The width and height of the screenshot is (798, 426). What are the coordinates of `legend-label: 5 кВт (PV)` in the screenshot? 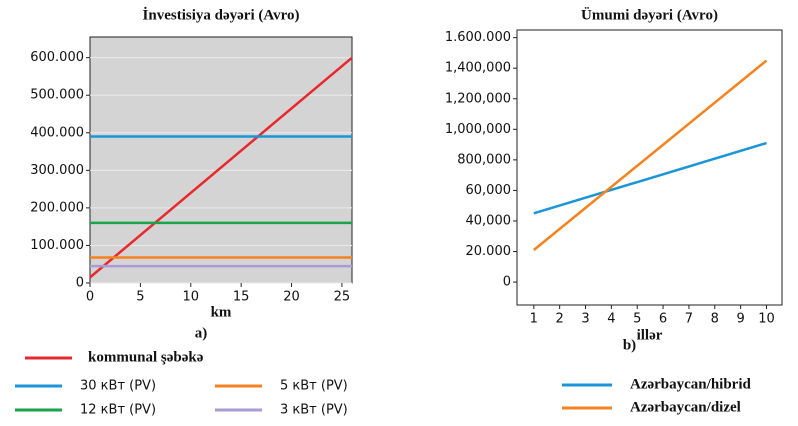 It's located at (314, 386).